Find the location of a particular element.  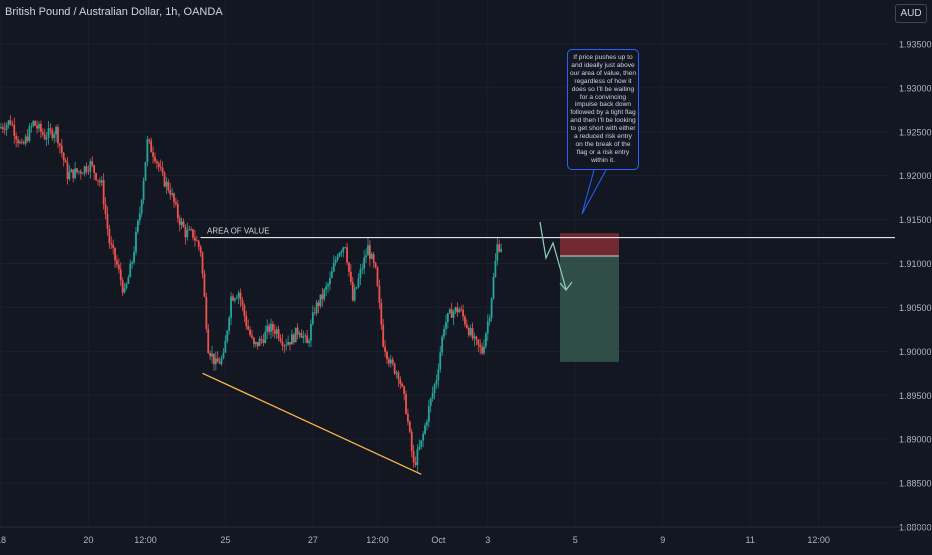

stop-loss-zone is located at coordinates (589, 245).